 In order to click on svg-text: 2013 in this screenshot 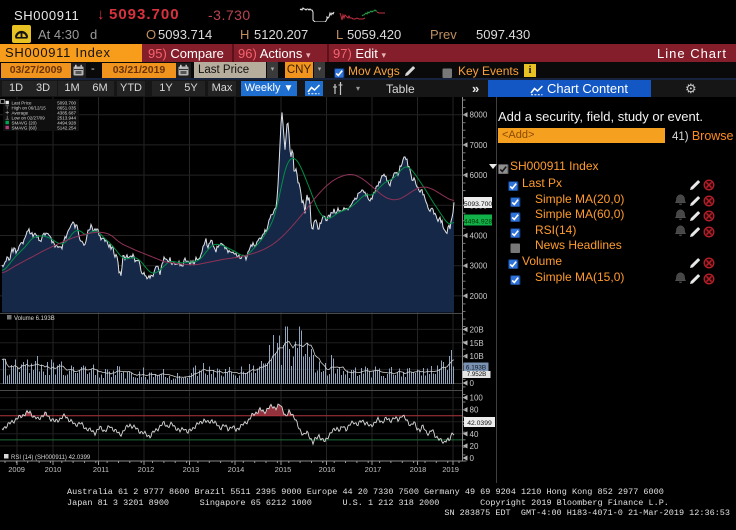, I will do `click(191, 469)`.